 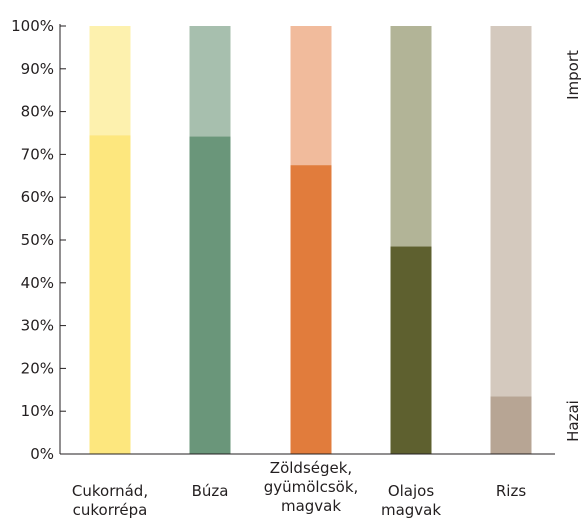 What do you see at coordinates (37, 283) in the screenshot?
I see `y-tick-label: 40%` at bounding box center [37, 283].